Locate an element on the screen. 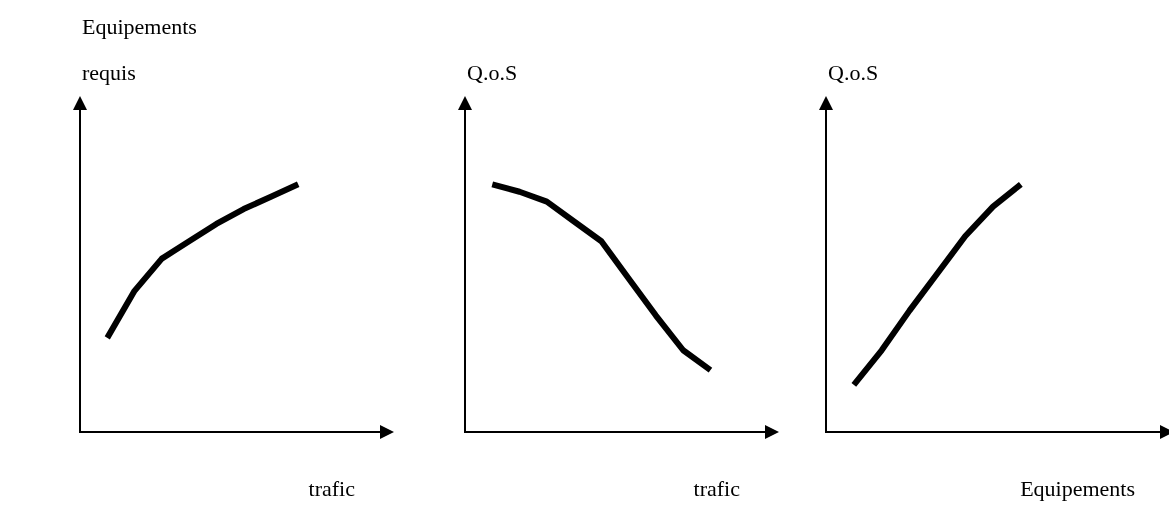  y-axis-title: Equipements requis is located at coordinates (139, 50).